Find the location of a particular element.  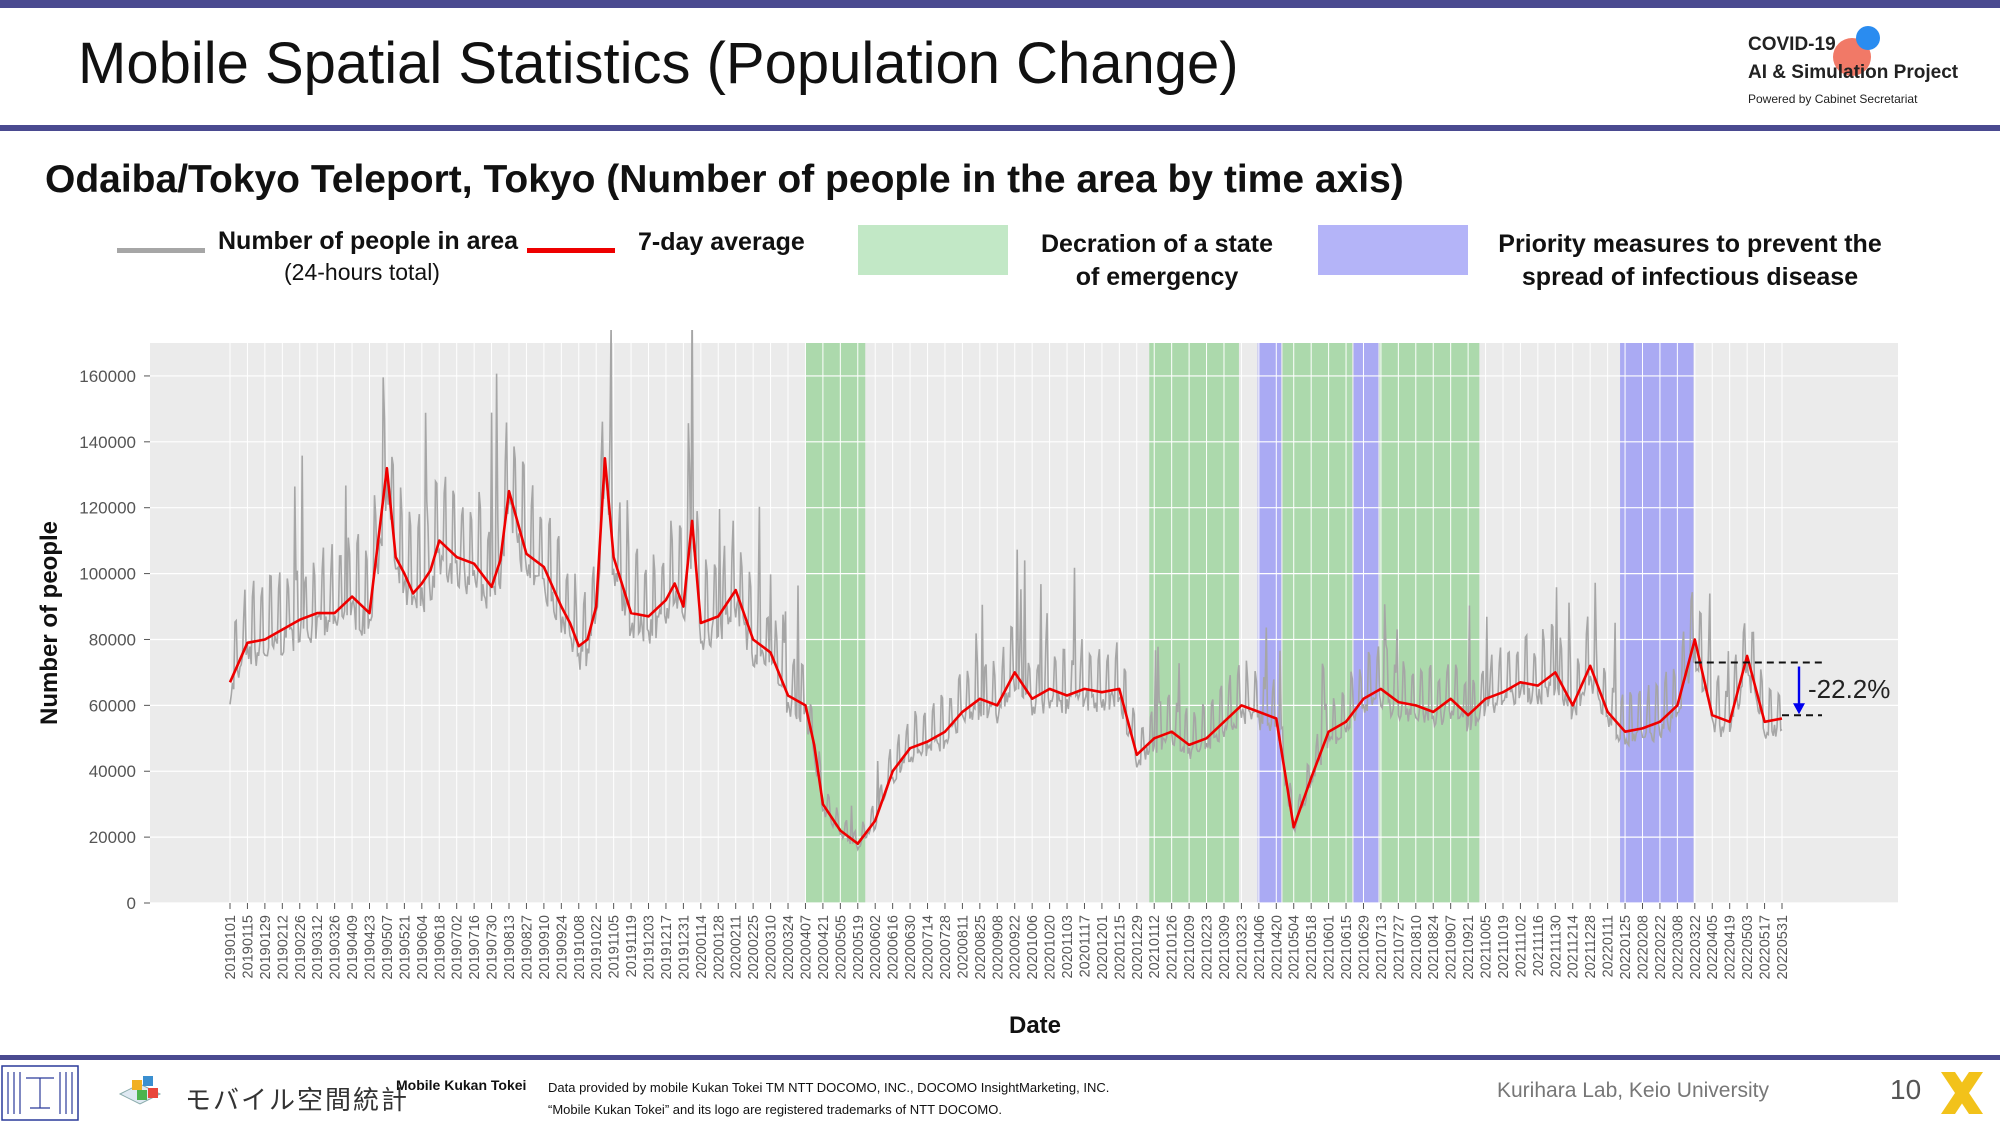

x-tick-label-77: 20211214 is located at coordinates (1574, 946).